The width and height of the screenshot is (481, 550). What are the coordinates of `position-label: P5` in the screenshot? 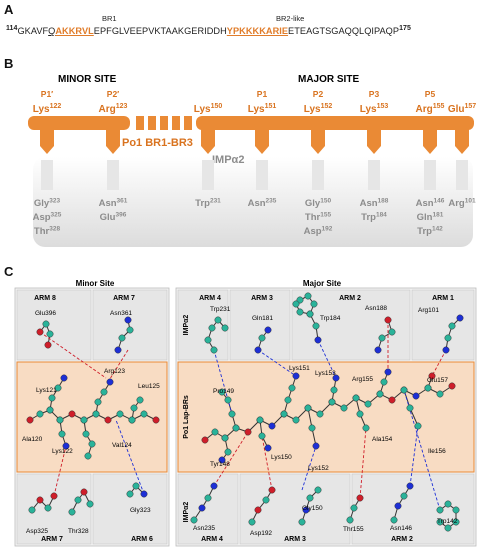 It's located at (430, 94).